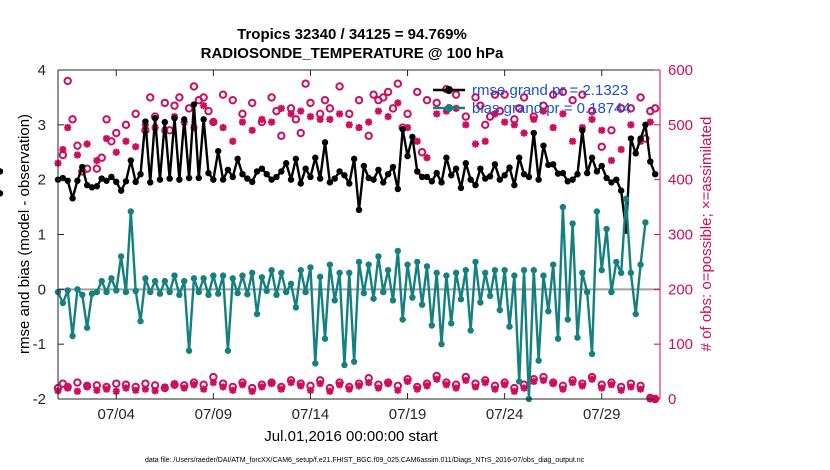 The width and height of the screenshot is (830, 470). Describe the element at coordinates (42, 235) in the screenshot. I see `y-left-tick-label: 1` at that location.